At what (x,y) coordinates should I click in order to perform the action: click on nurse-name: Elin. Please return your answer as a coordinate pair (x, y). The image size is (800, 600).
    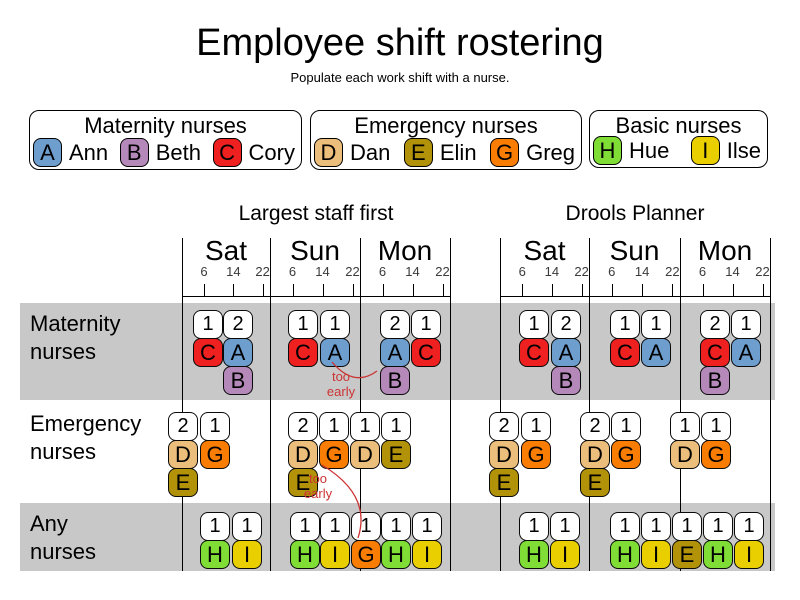
    Looking at the image, I should click on (458, 152).